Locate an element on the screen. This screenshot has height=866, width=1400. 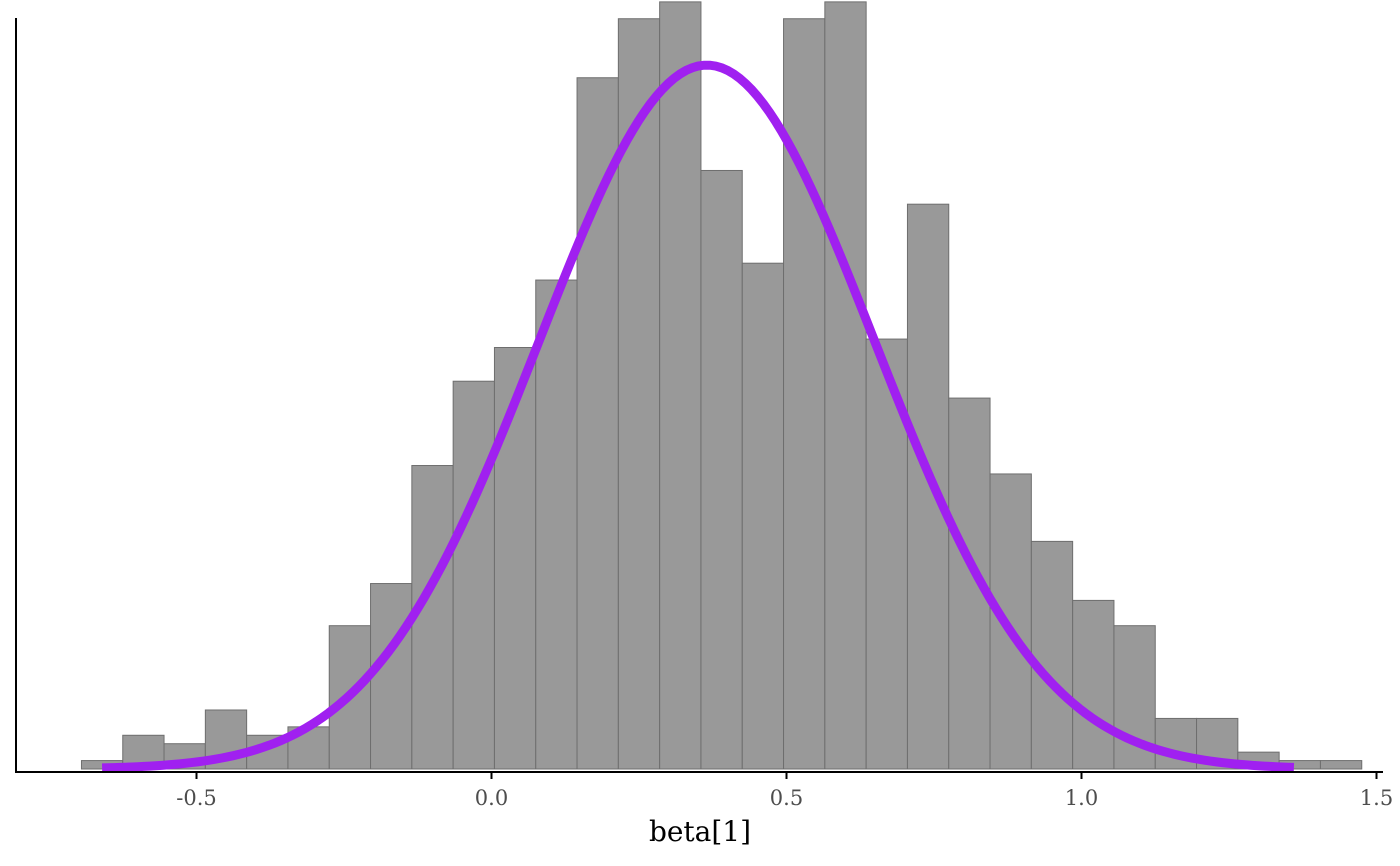
x-axis-ticks: -0.5 0.0 0.5 1.0 1.5 is located at coordinates (784, 791).